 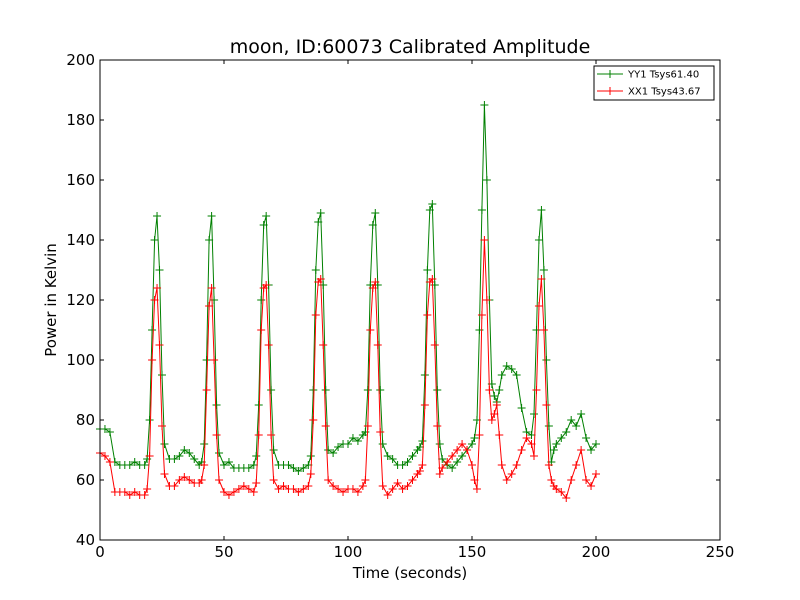 What do you see at coordinates (410, 47) in the screenshot?
I see `chart-title: moon, ID:60073 Calibrated Amplitude` at bounding box center [410, 47].